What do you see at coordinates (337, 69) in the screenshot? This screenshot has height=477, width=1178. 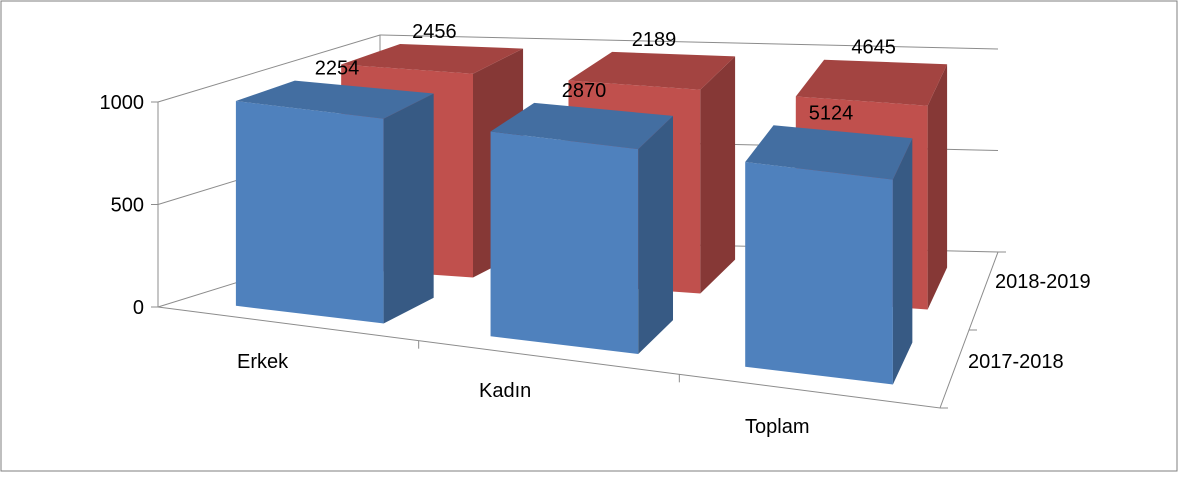 I see `data-label: 2254` at bounding box center [337, 69].